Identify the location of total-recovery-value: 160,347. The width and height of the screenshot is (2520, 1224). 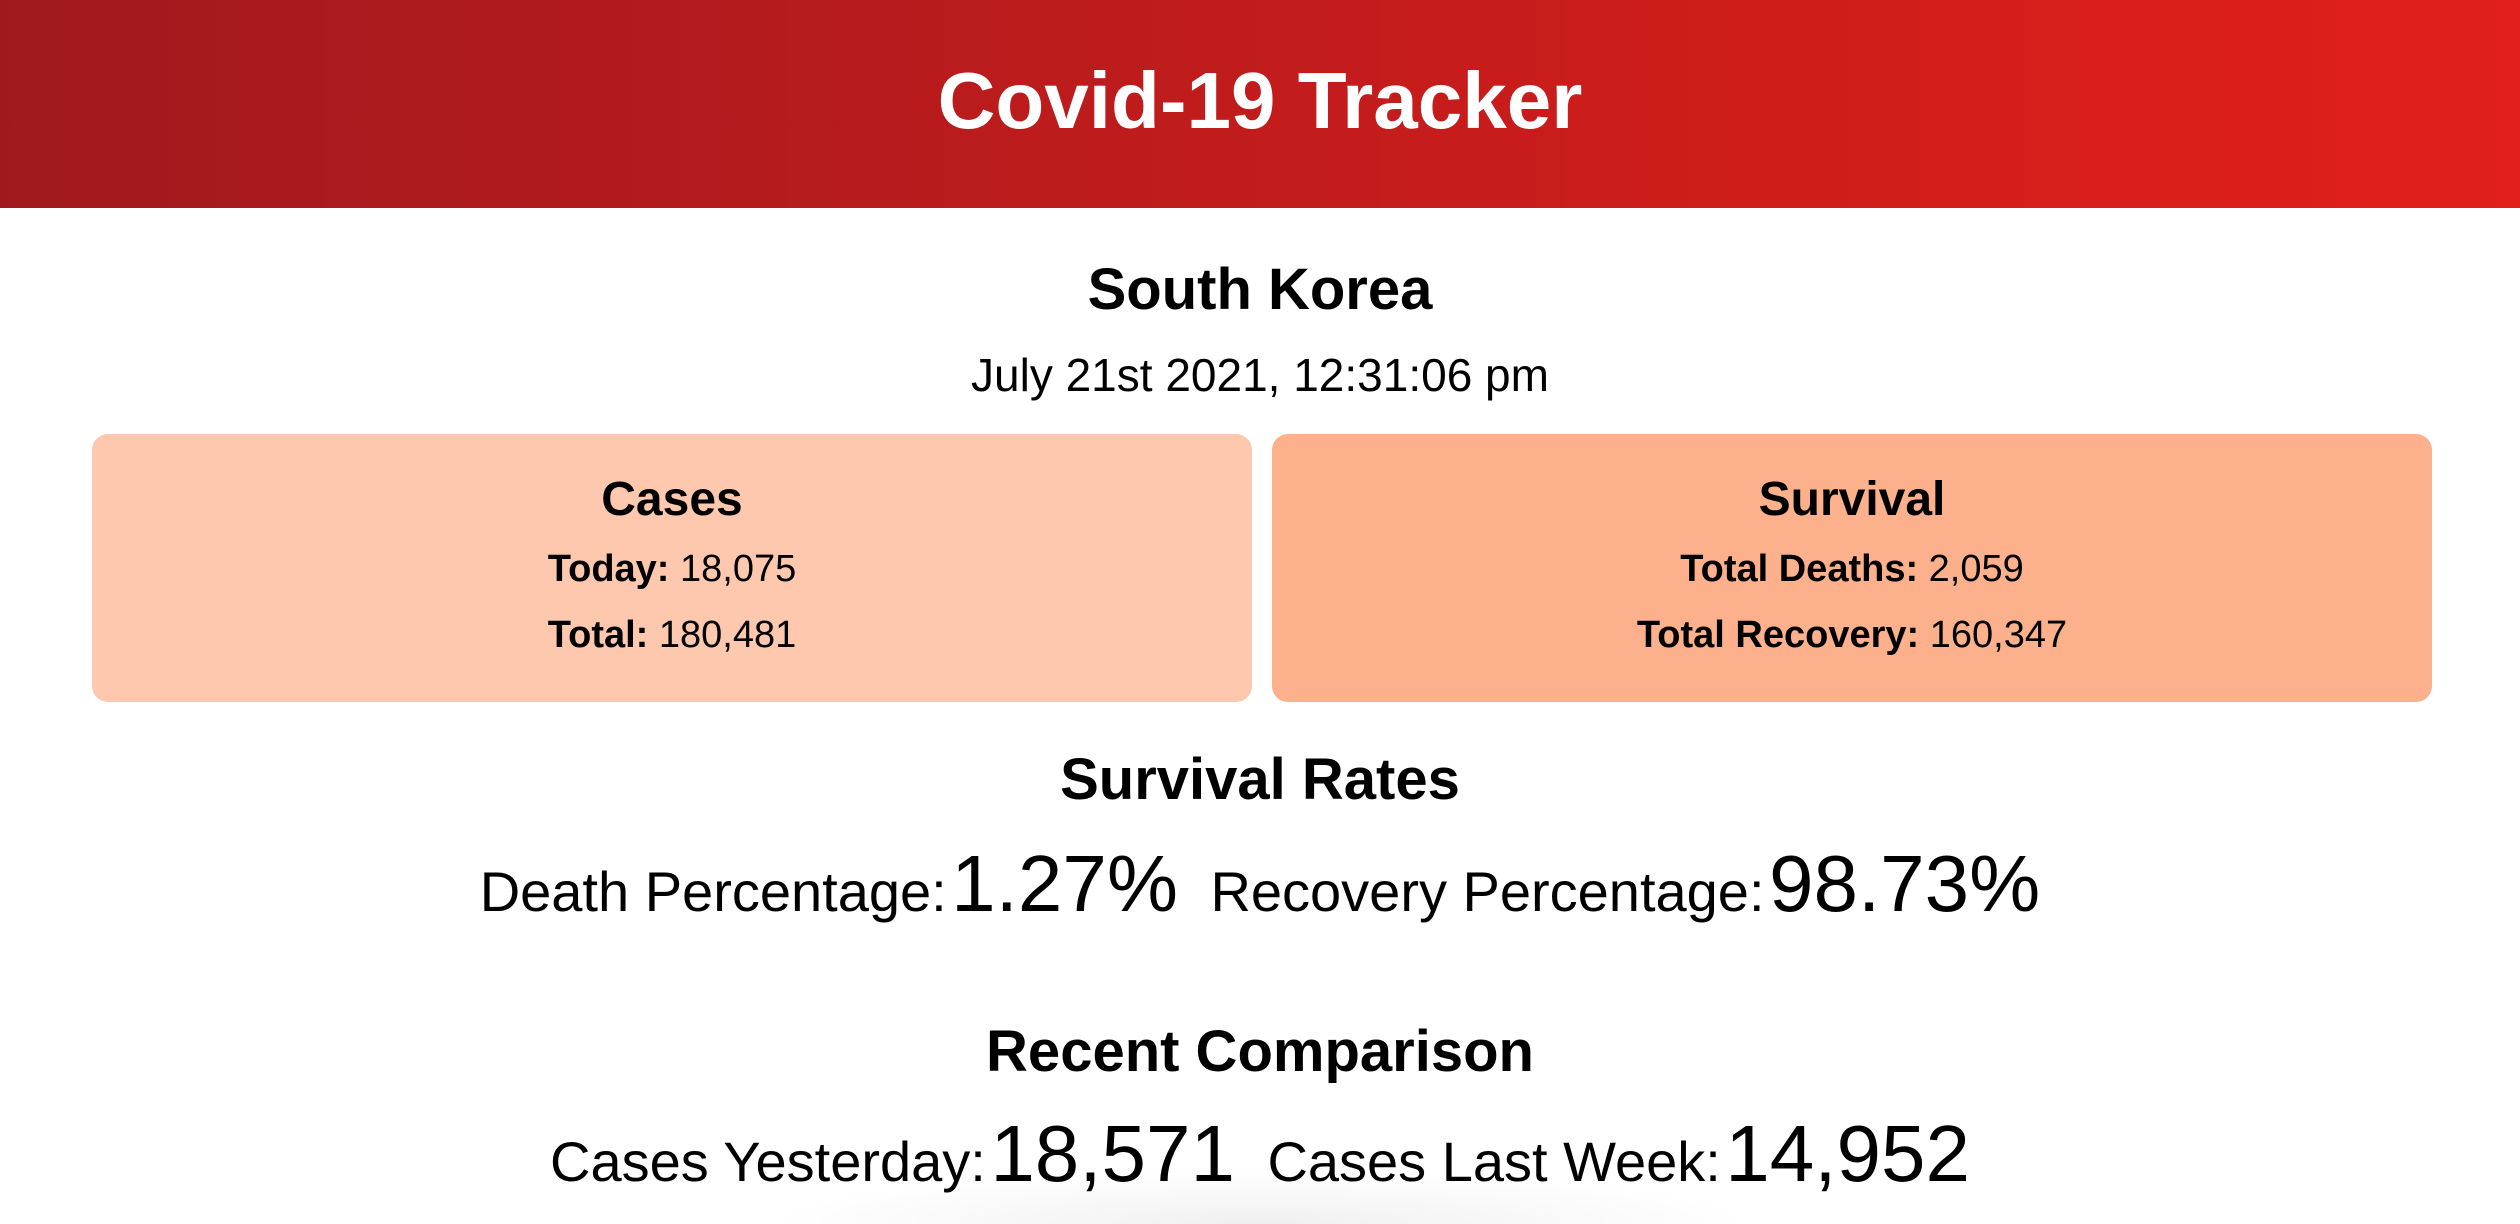
(1998, 635).